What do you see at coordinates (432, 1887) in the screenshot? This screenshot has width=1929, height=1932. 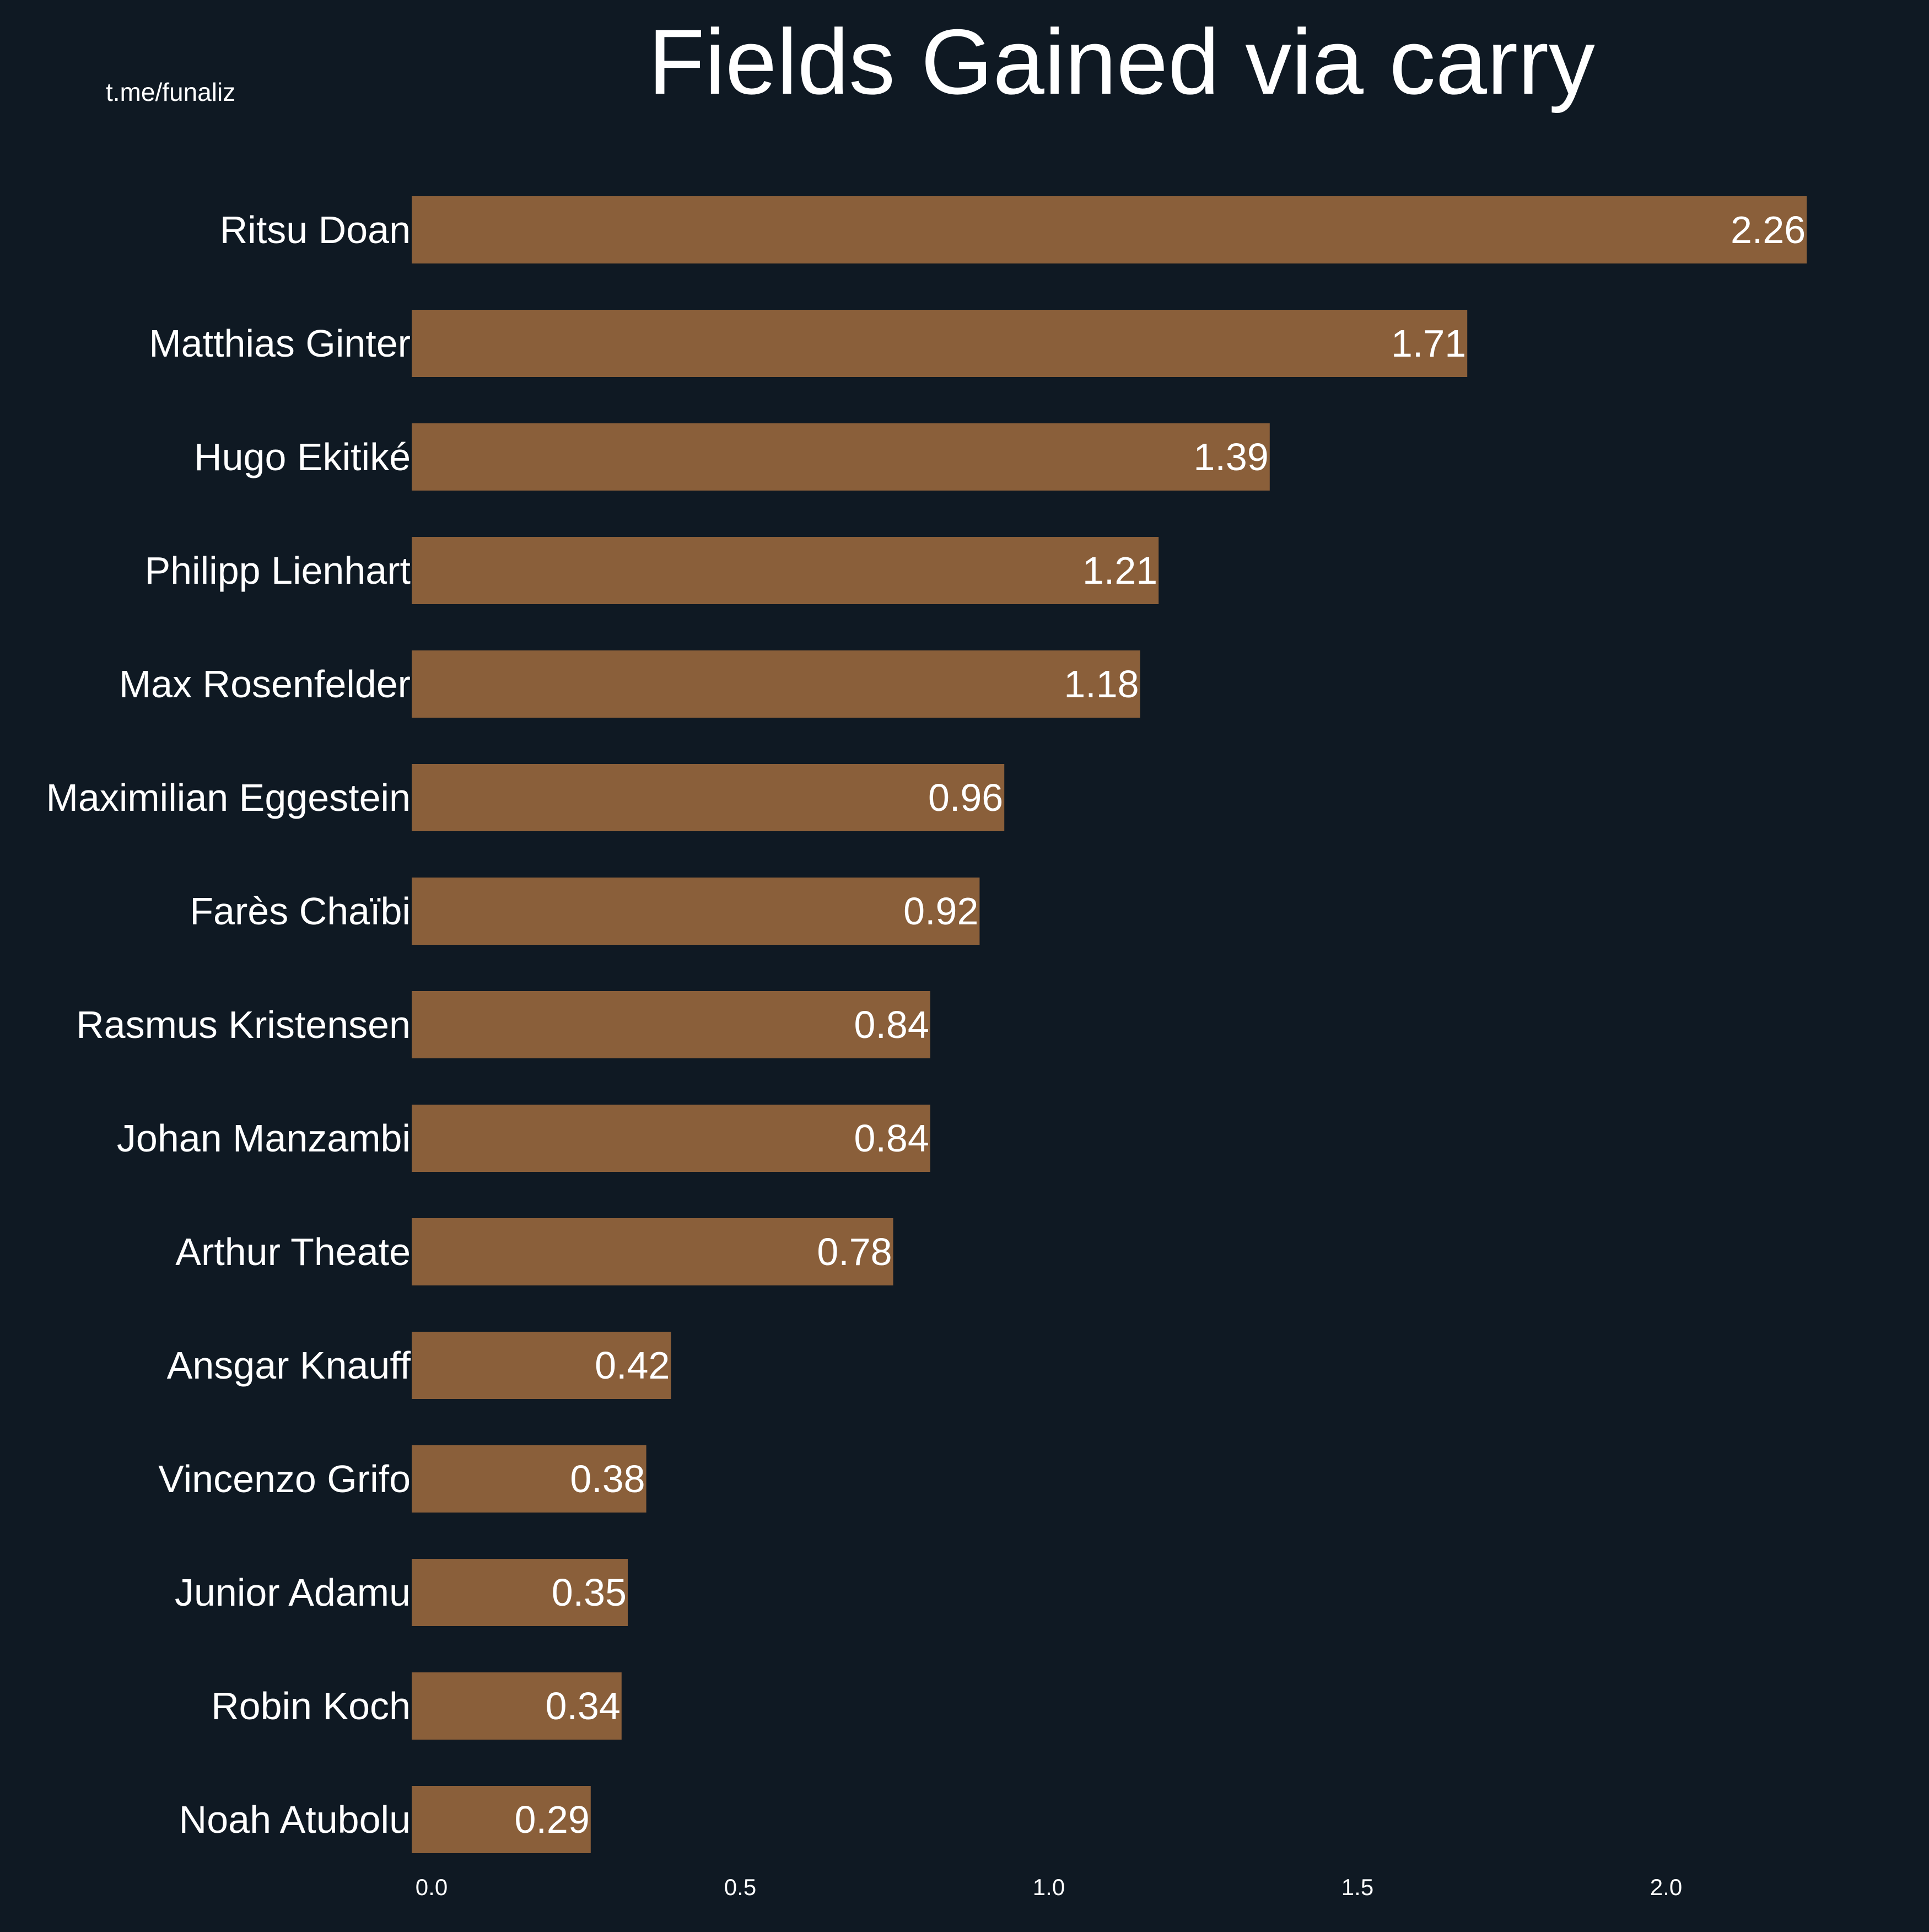 I see `x-tick-label: 0.0` at bounding box center [432, 1887].